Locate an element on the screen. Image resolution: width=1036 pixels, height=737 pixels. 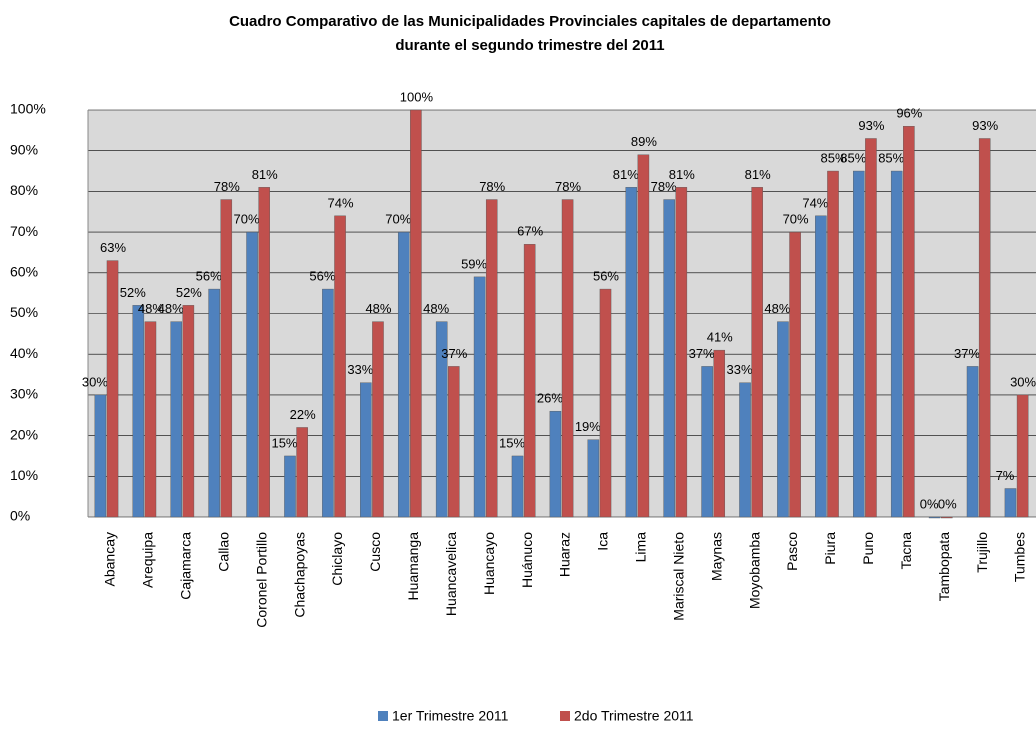
x-tick-label: Maynas is located at coordinates (716, 556).